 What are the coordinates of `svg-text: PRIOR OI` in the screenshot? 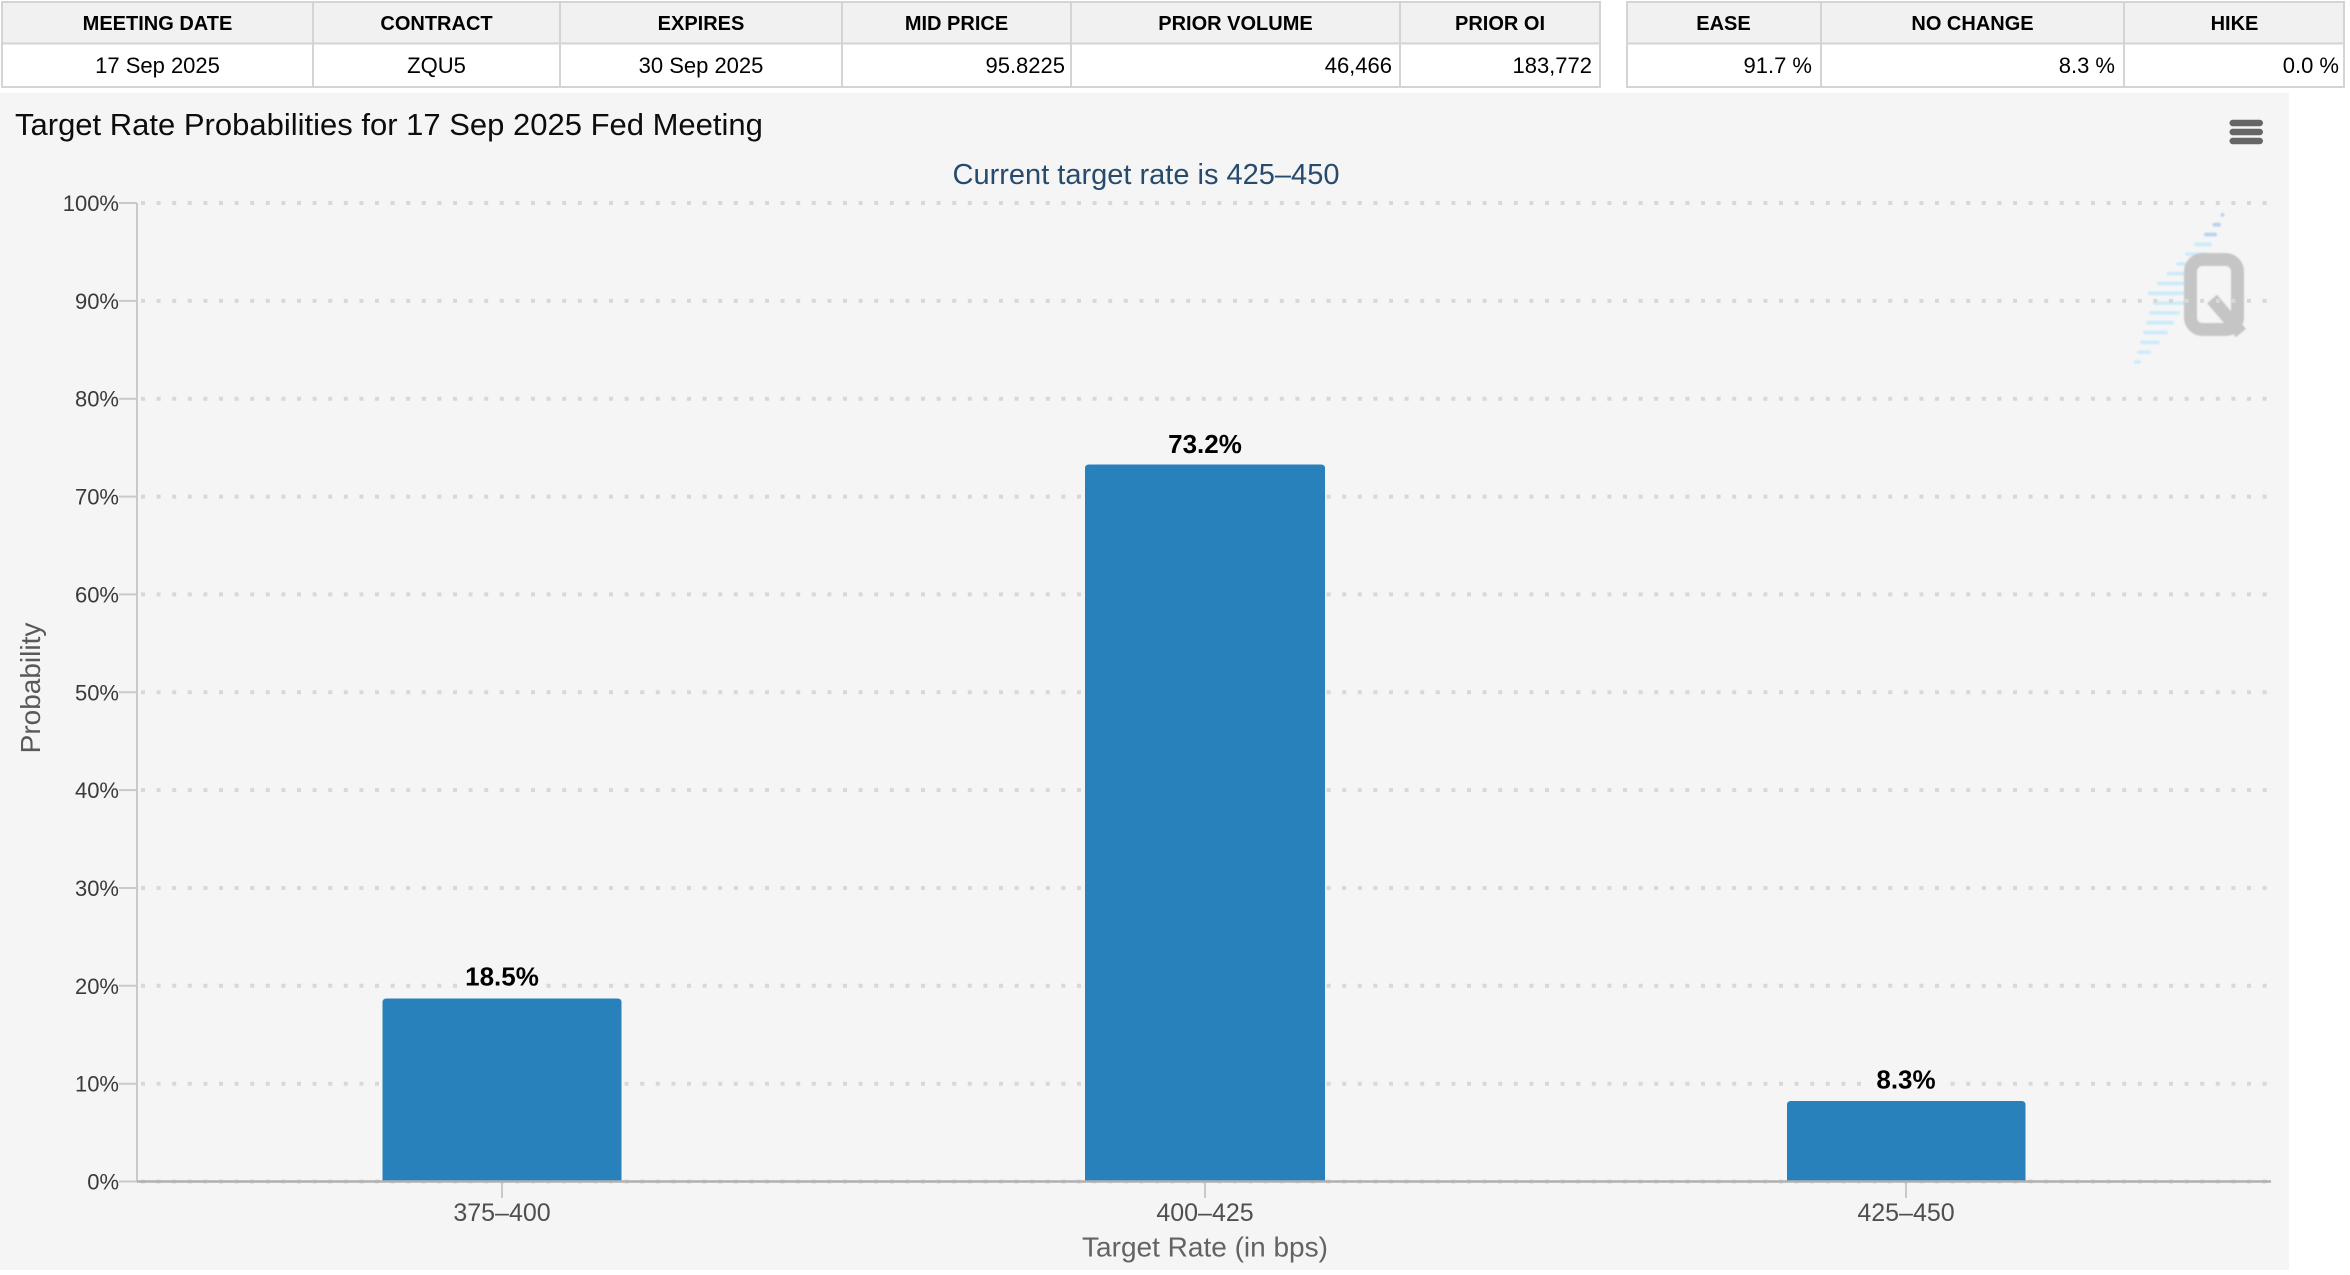 It's located at (1500, 24).